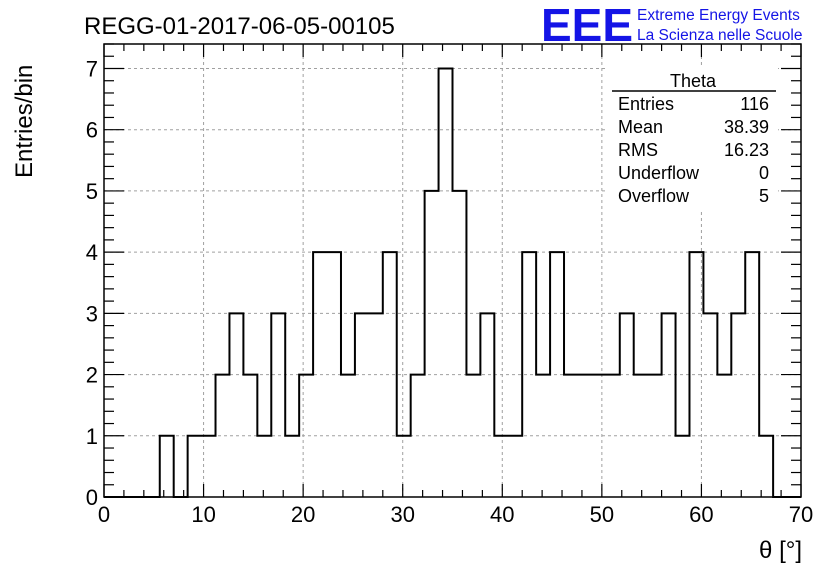 Image resolution: width=836 pixels, height=572 pixels. I want to click on x-tick-label: 40, so click(502, 514).